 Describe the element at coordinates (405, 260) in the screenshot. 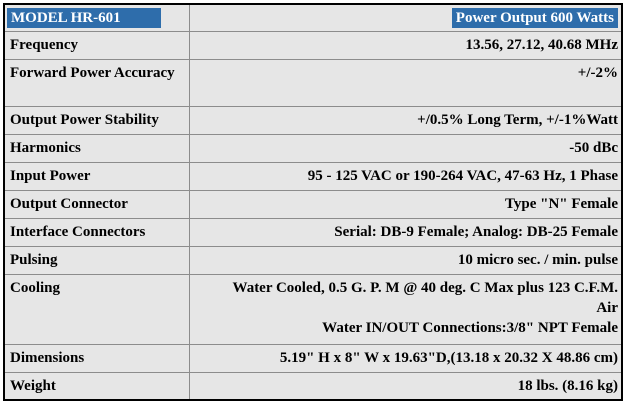

I see `row-value: 10 micro sec. / min. pulse` at that location.